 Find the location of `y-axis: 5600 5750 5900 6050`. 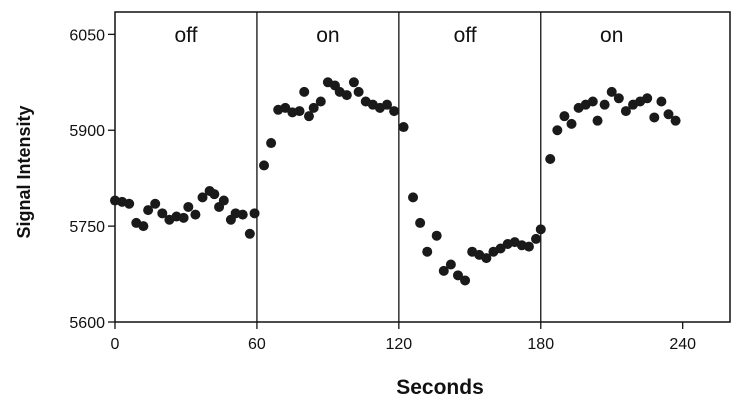

y-axis: 5600 5750 5900 6050 is located at coordinates (92, 179).